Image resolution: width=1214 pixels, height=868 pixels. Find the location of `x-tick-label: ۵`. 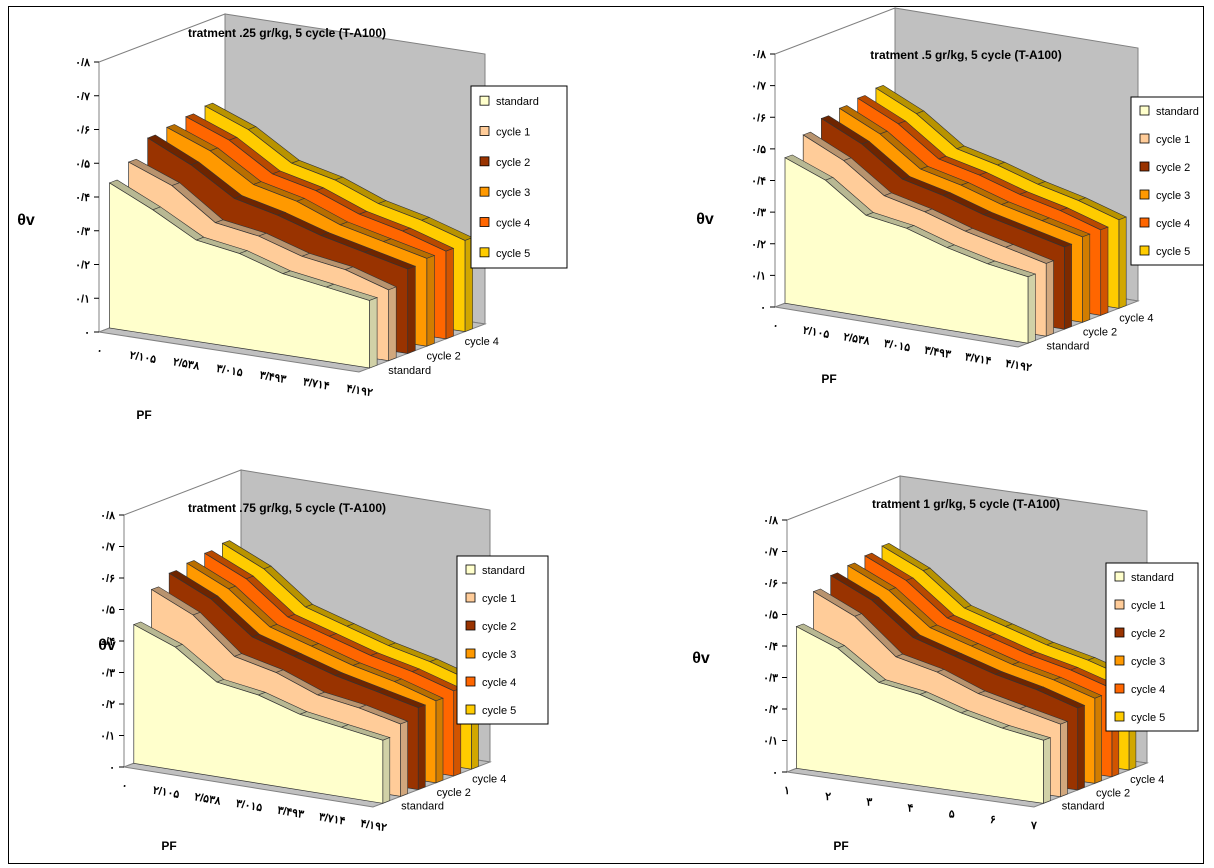

x-tick-label: ۵ is located at coordinates (952, 814).